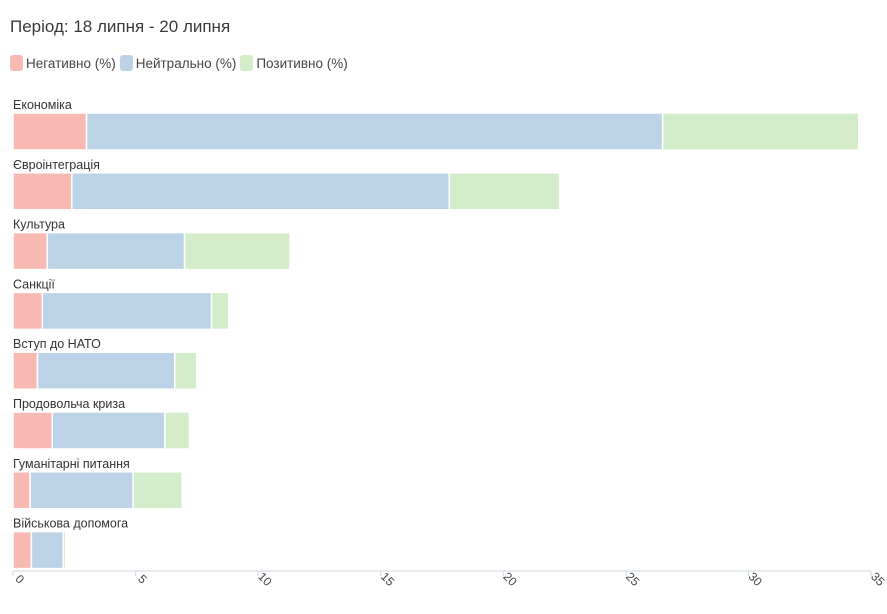  I want to click on legend-swatch-negative, so click(16, 63).